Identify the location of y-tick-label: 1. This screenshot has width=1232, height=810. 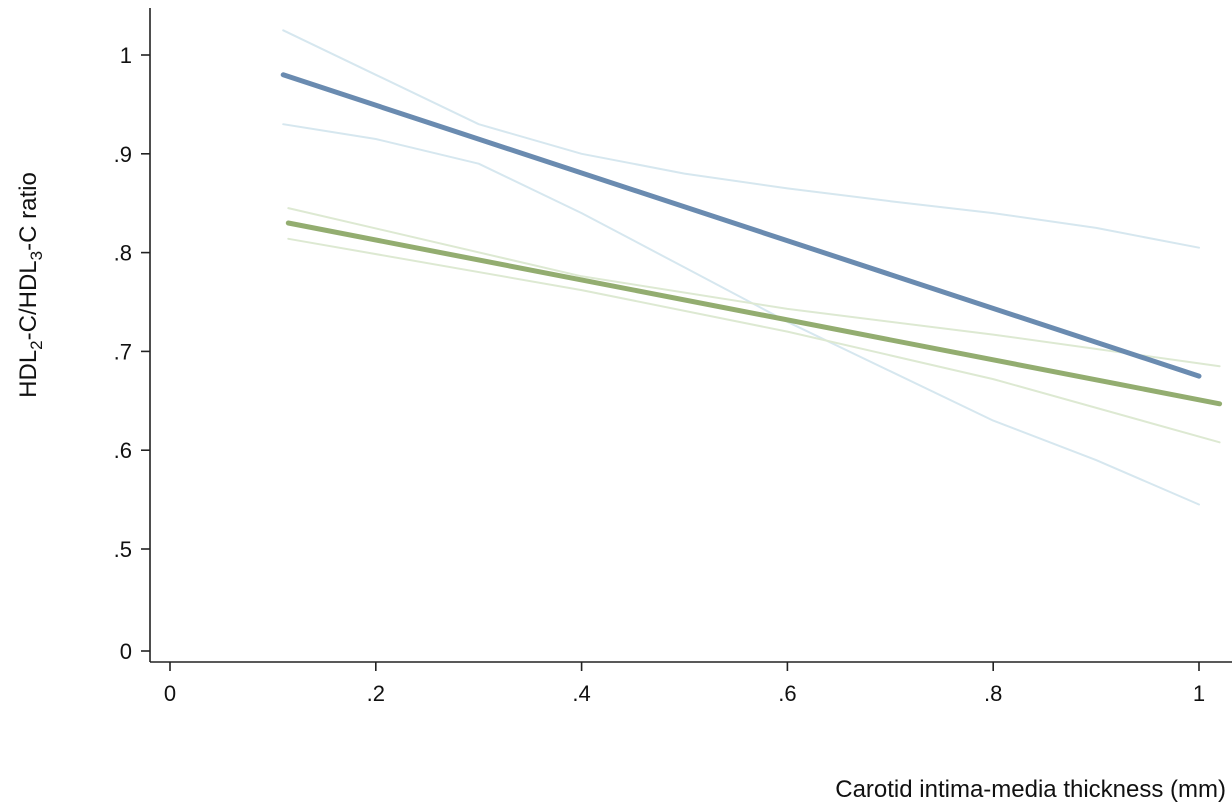
(126, 55).